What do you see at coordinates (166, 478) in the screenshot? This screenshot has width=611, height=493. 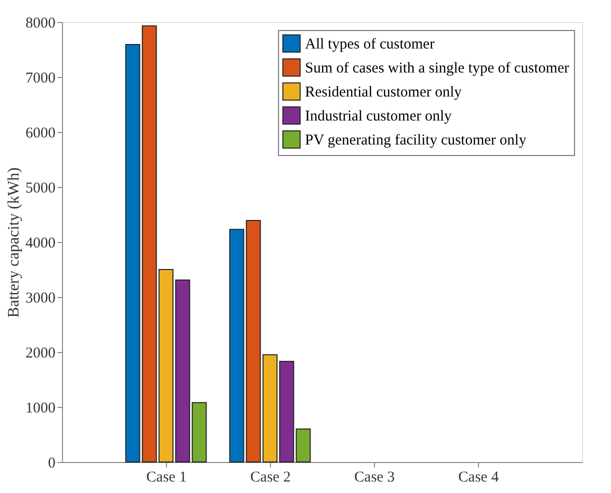 I see `x-tick-label: Case 1` at bounding box center [166, 478].